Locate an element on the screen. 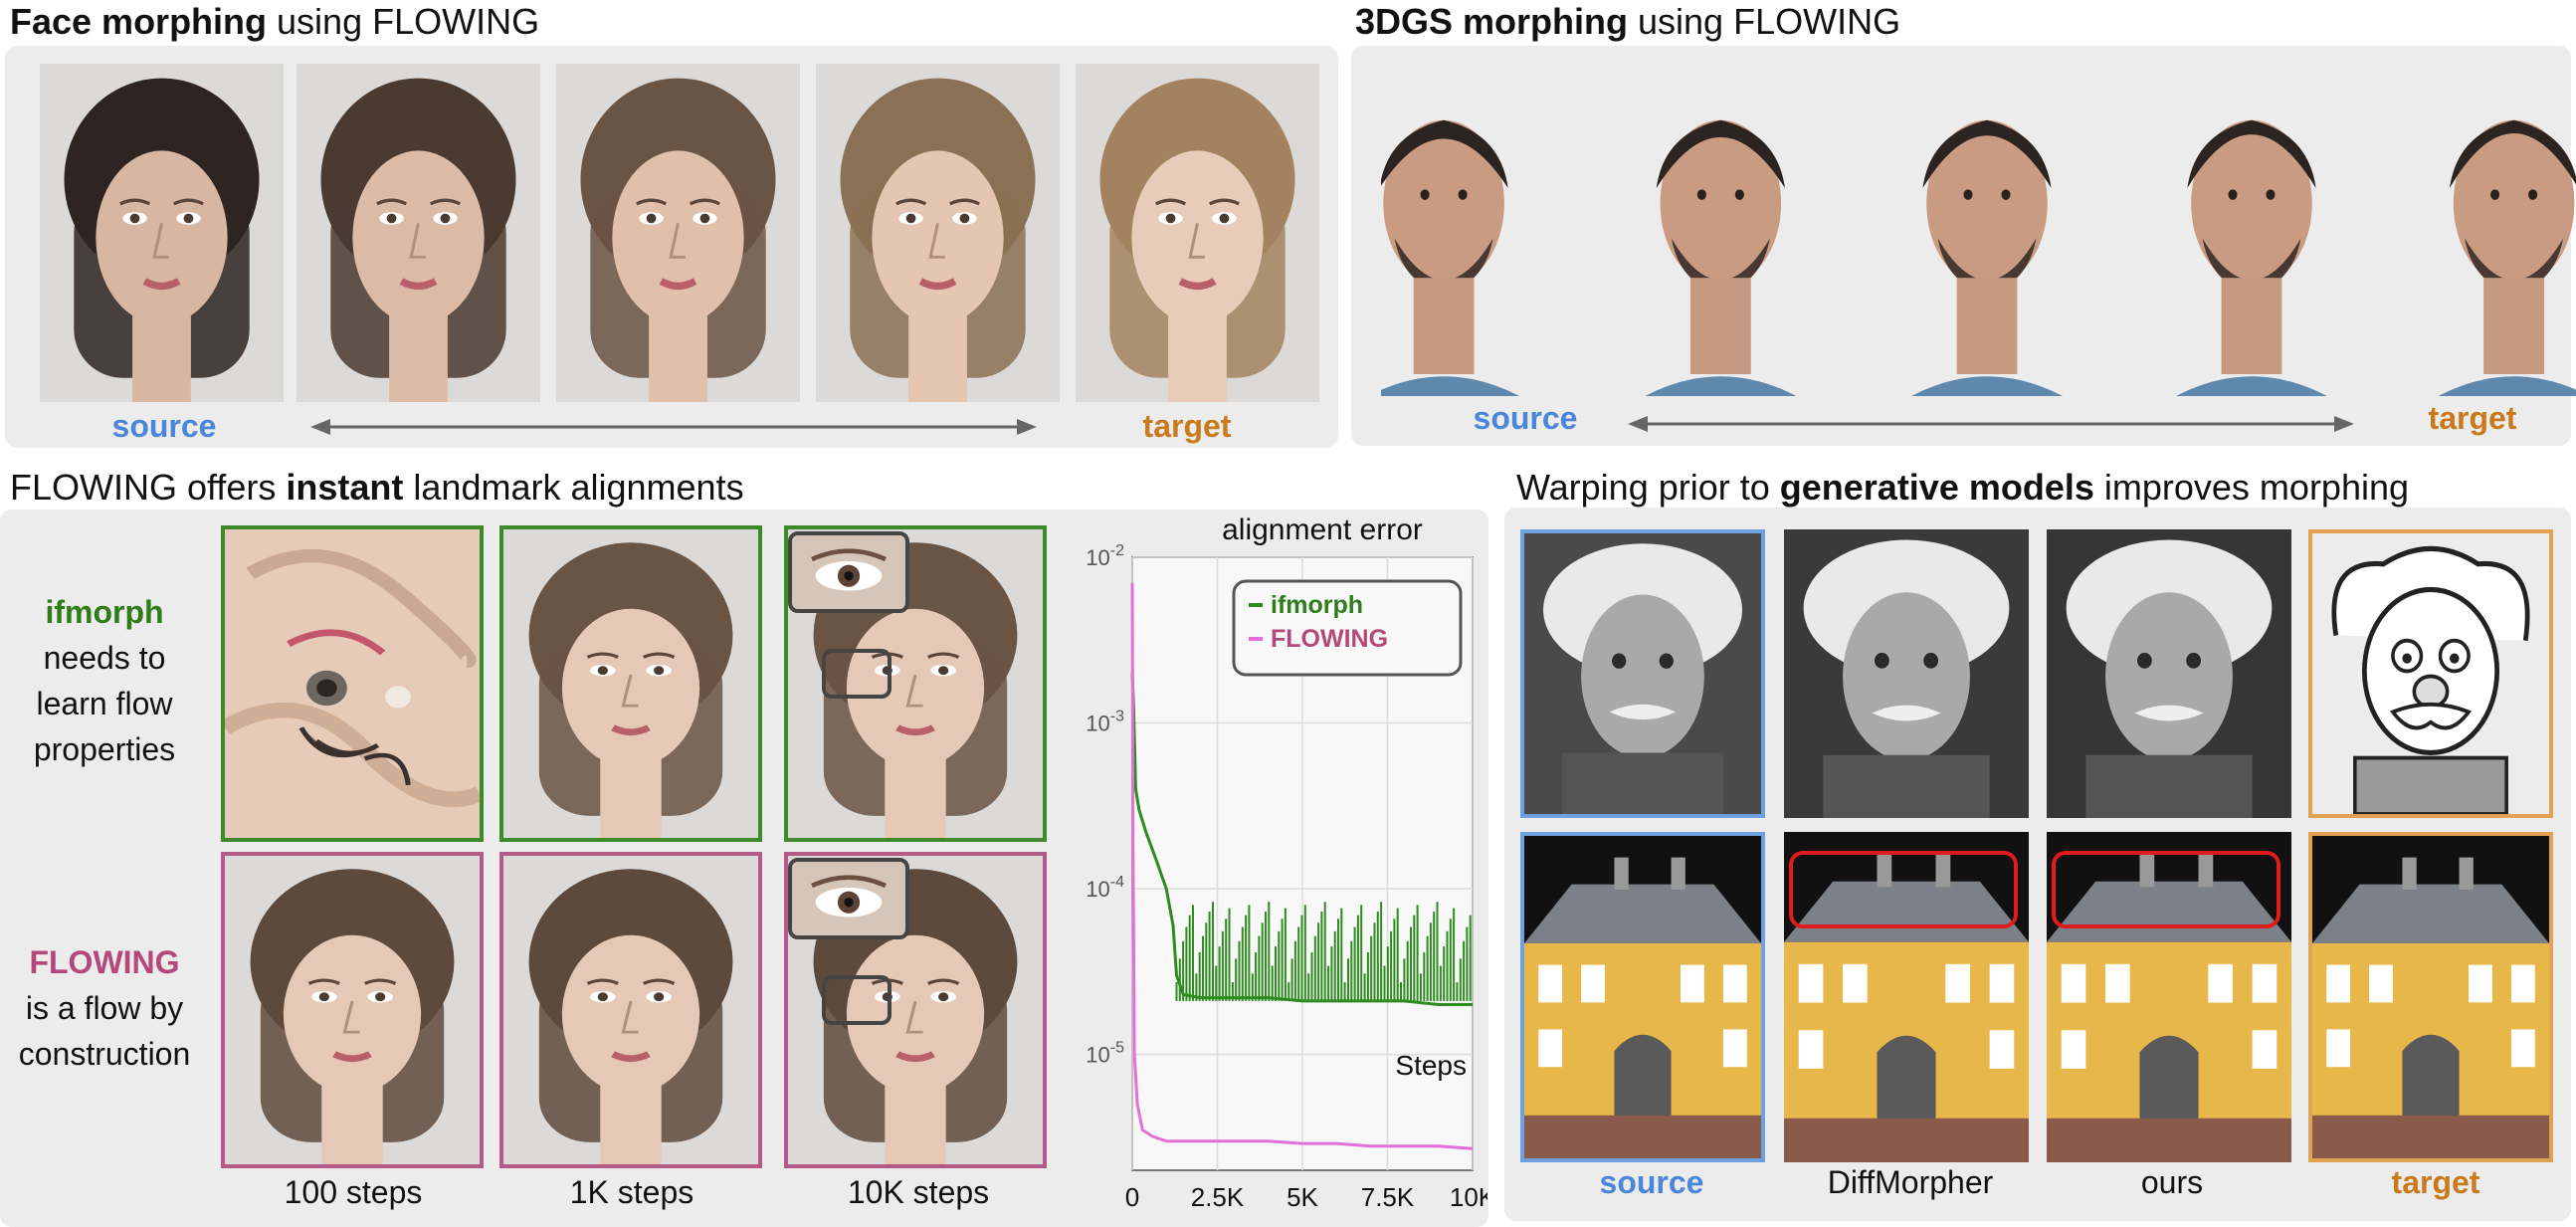 The height and width of the screenshot is (1227, 2576). einstein-target is located at coordinates (2430, 673).